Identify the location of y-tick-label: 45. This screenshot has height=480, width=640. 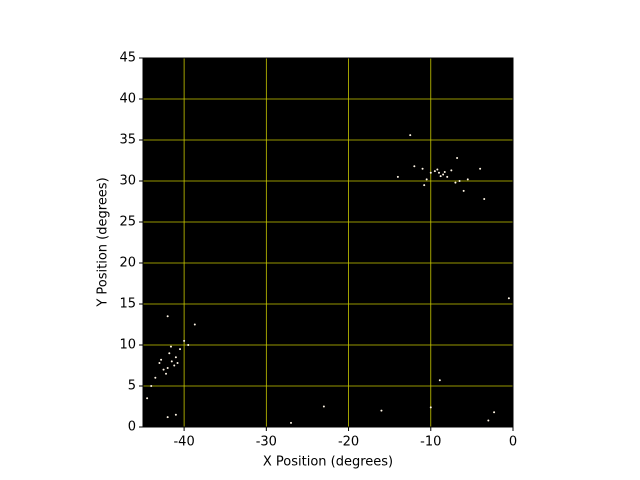
(127, 58).